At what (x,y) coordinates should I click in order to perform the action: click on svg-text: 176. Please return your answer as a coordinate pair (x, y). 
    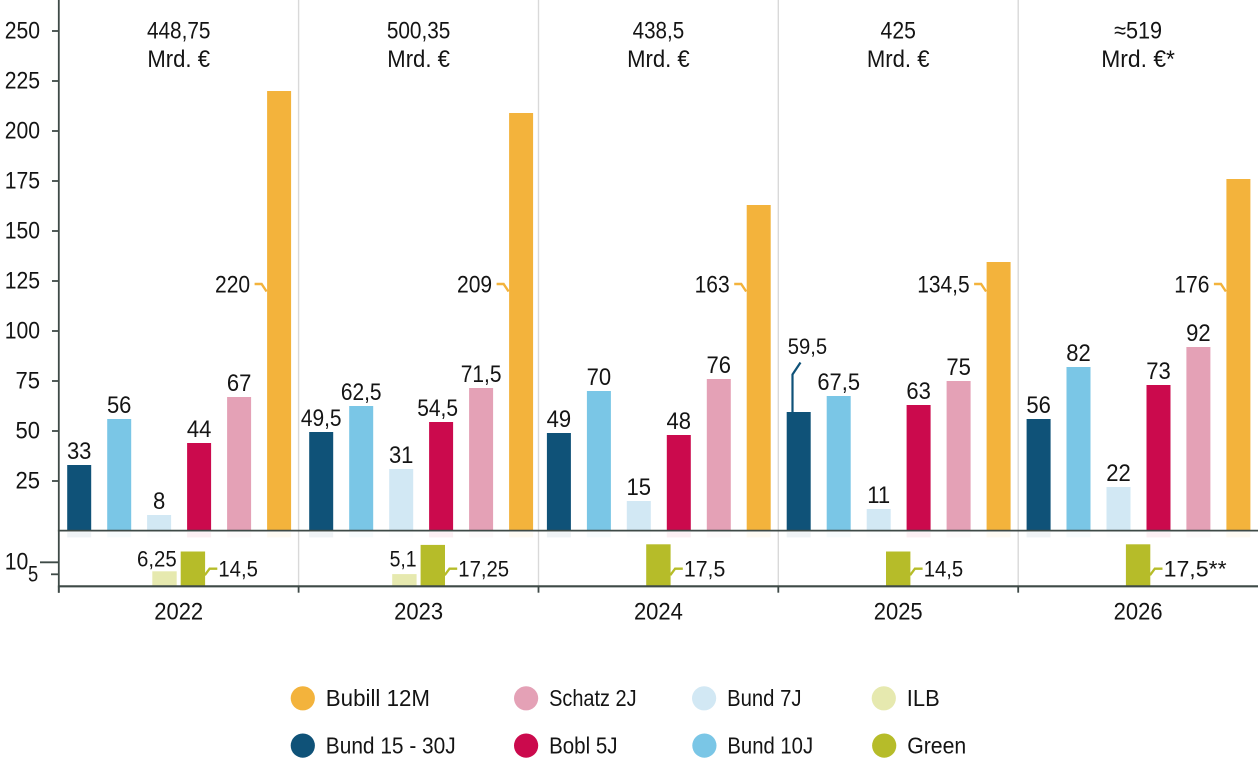
    Looking at the image, I should click on (1191, 285).